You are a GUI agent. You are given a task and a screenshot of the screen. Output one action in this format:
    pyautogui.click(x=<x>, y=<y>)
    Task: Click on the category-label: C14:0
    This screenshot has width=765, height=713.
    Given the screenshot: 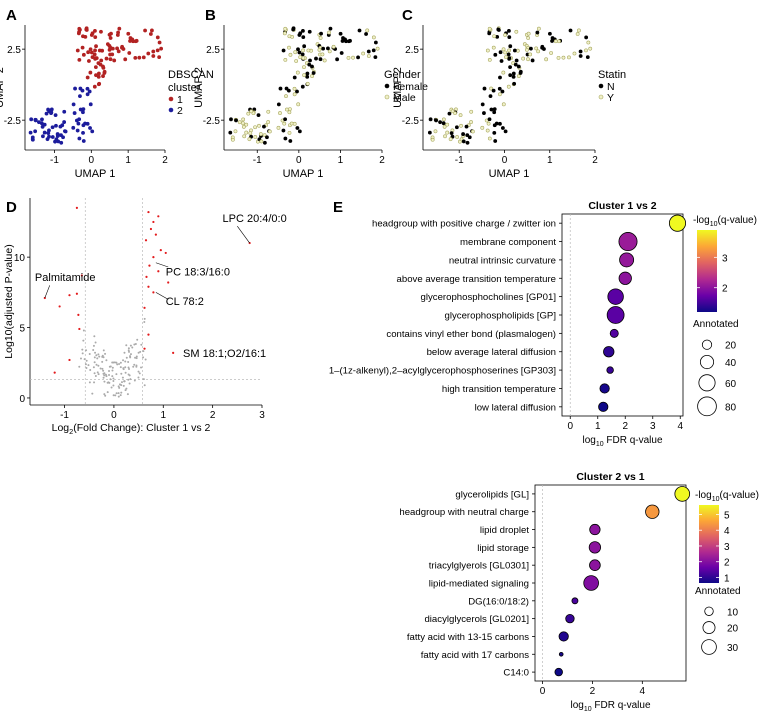 What is the action you would take?
    pyautogui.click(x=516, y=673)
    